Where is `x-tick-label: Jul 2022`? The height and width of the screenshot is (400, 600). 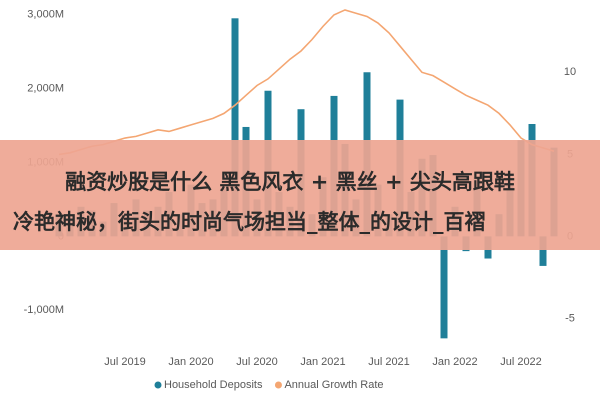 x-tick-label: Jul 2022 is located at coordinates (521, 362).